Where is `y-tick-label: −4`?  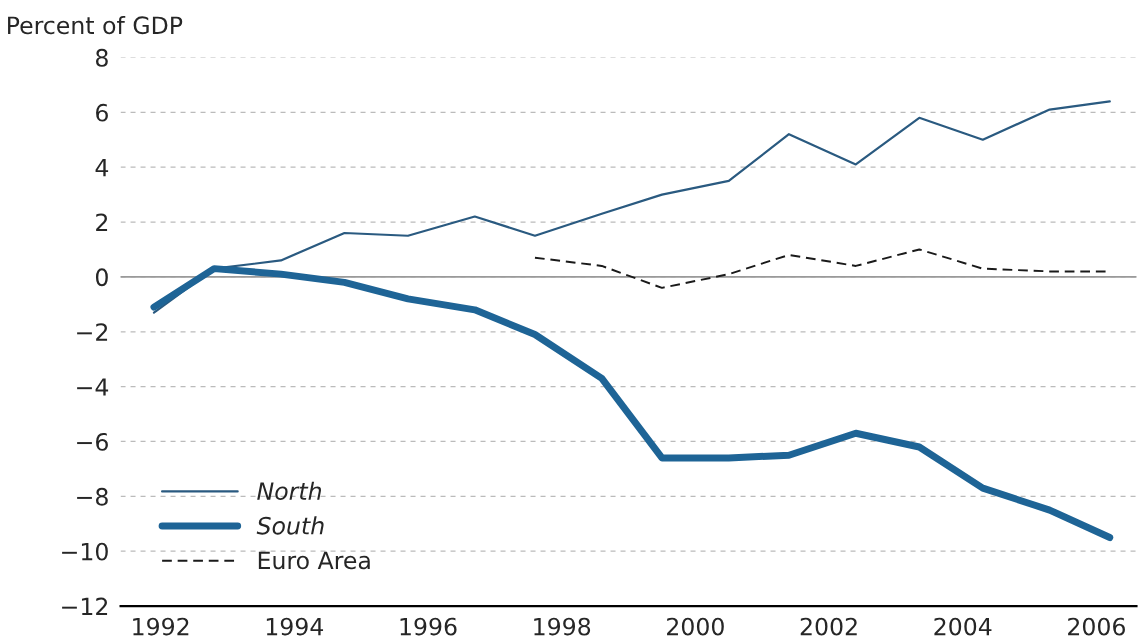
y-tick-label: −4 is located at coordinates (93, 387).